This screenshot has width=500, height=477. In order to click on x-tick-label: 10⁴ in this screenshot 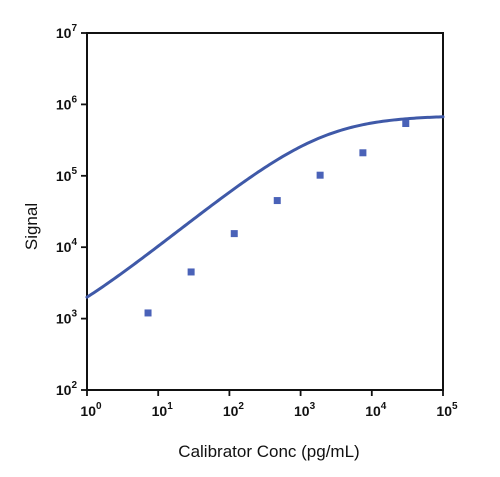, I will do `click(376, 410)`.